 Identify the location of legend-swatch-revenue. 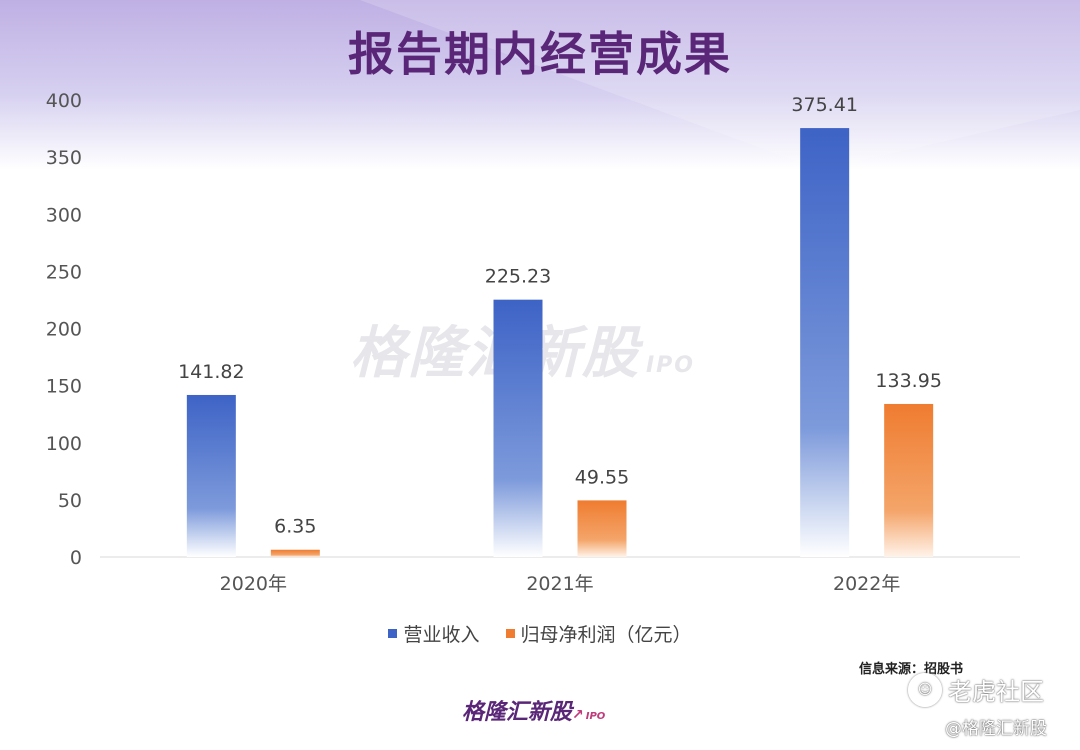
(393, 633).